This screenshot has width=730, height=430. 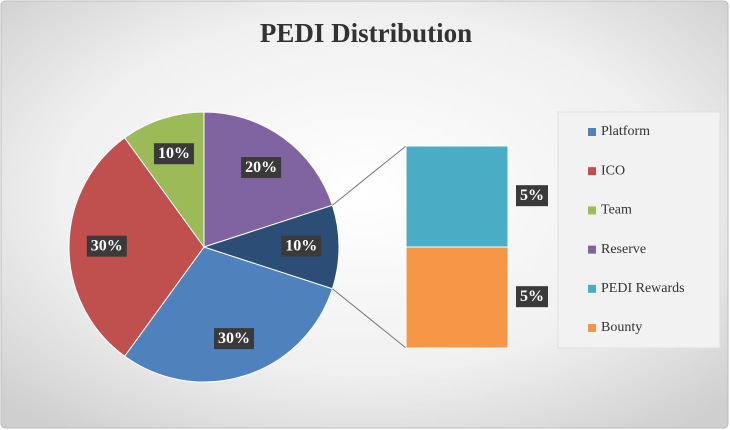 What do you see at coordinates (639, 230) in the screenshot?
I see `legend` at bounding box center [639, 230].